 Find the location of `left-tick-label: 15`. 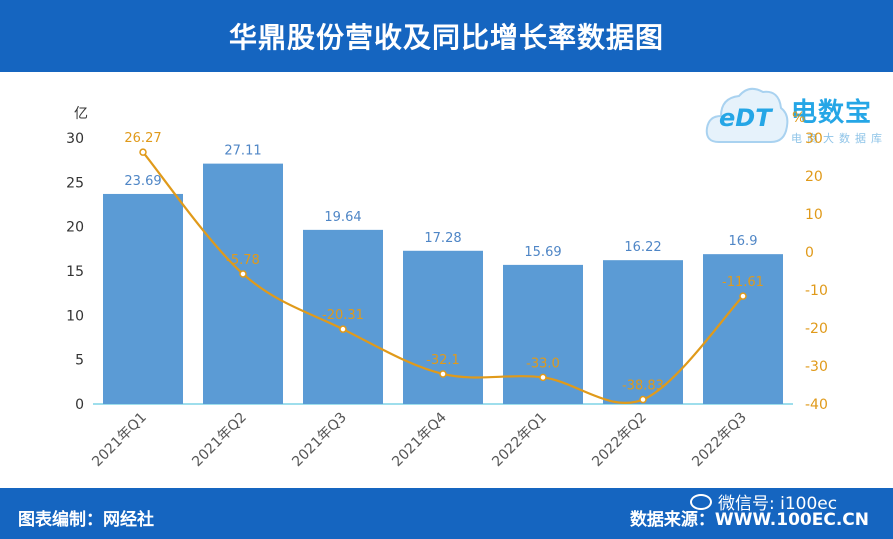

left-tick-label: 15 is located at coordinates (75, 272).